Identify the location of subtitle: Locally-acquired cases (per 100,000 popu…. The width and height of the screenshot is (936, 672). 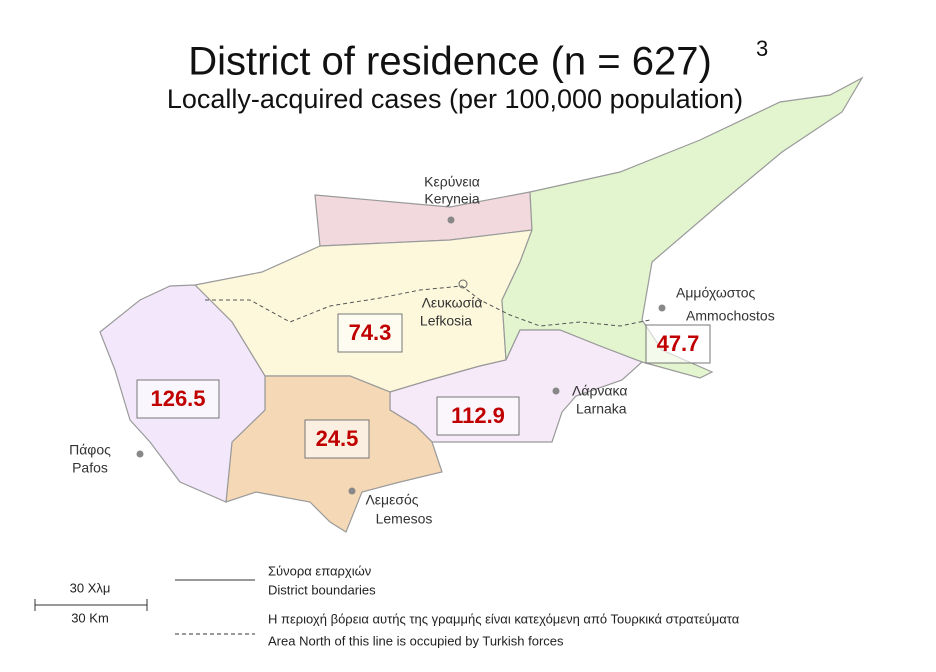
(455, 99).